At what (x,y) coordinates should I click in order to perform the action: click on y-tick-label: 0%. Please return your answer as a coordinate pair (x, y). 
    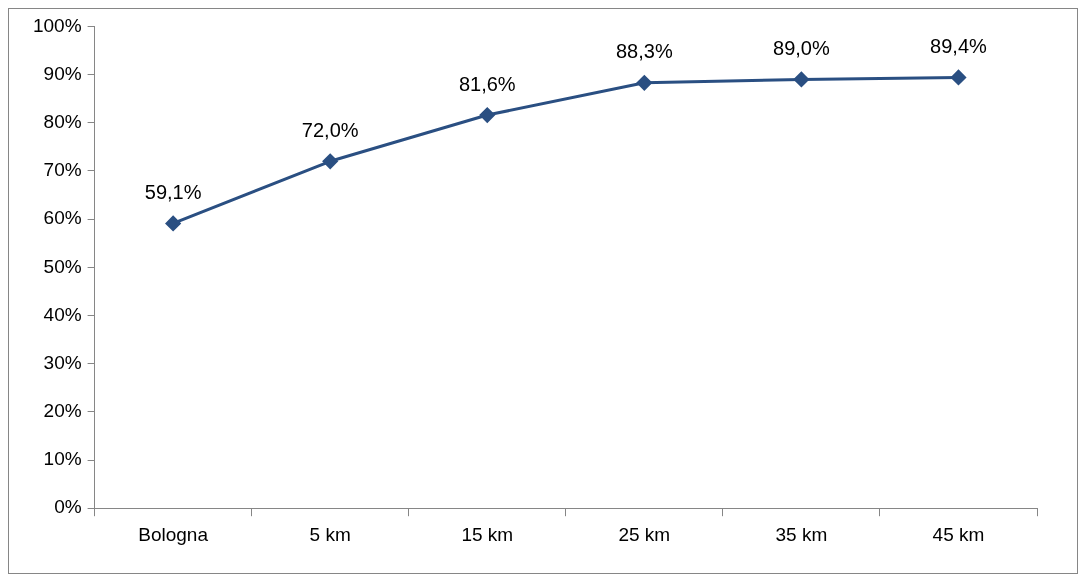
    Looking at the image, I should click on (68, 507).